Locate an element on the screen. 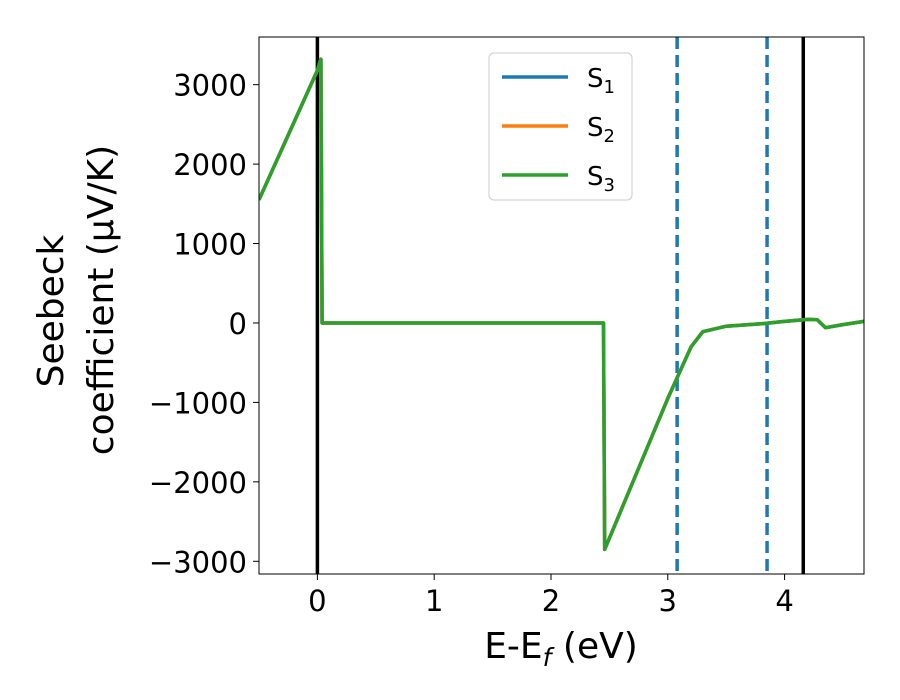  x-tick-label: 1 is located at coordinates (434, 601).